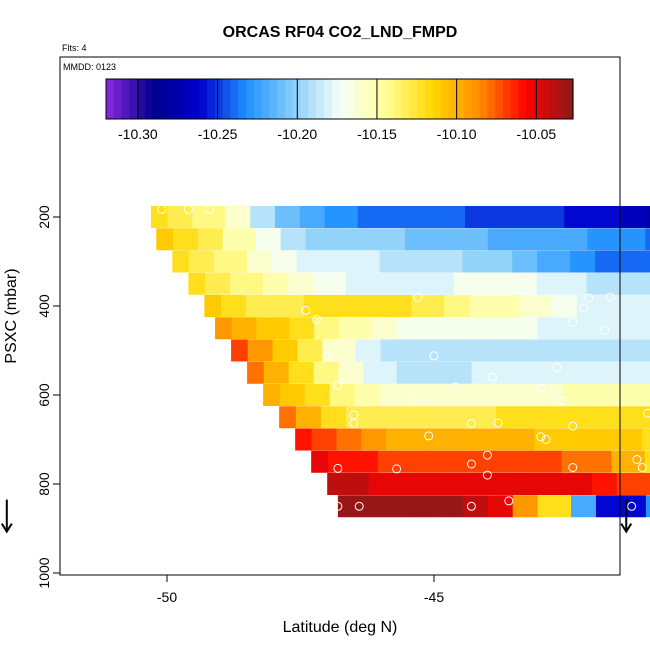  What do you see at coordinates (340, 32) in the screenshot?
I see `chart-title: ORCAS RF04 CO2_LND_FMPD` at bounding box center [340, 32].